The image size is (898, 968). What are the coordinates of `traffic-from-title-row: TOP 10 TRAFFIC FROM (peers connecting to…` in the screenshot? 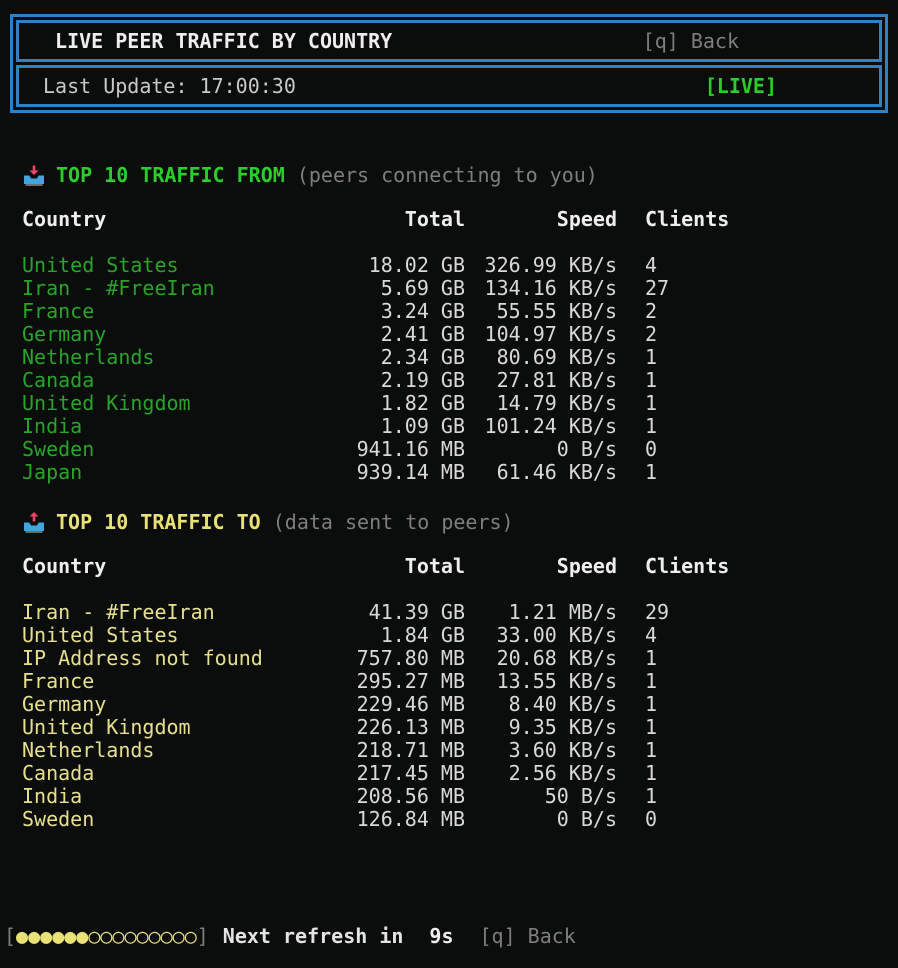 It's located at (455, 175).